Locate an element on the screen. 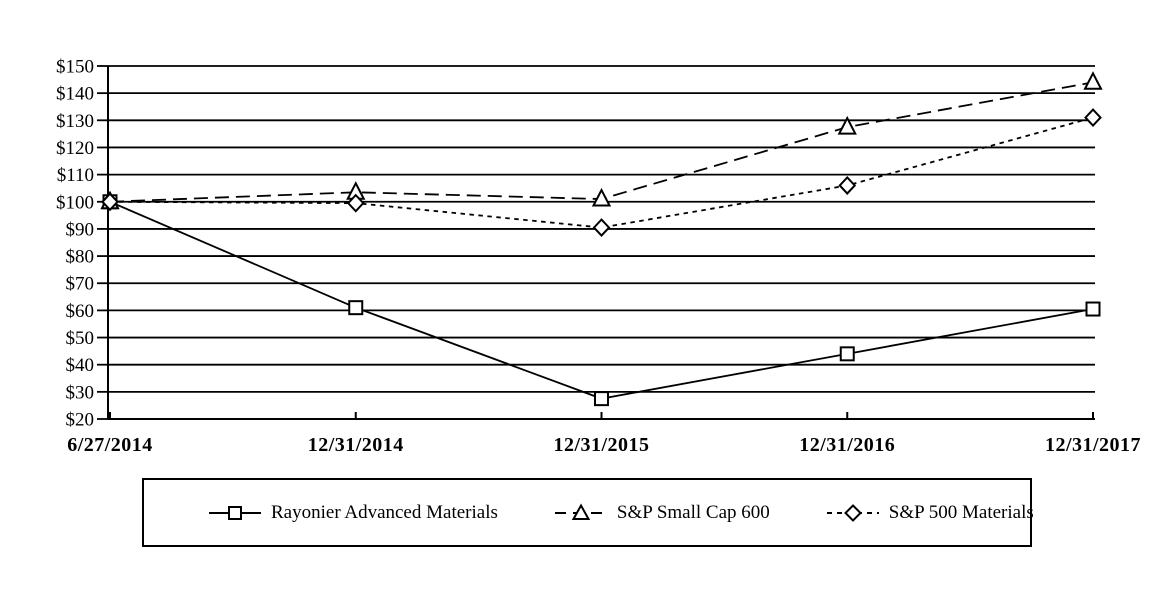  legend-label-sp-small-cap-600: S&P Small Cap 600 is located at coordinates (693, 512).